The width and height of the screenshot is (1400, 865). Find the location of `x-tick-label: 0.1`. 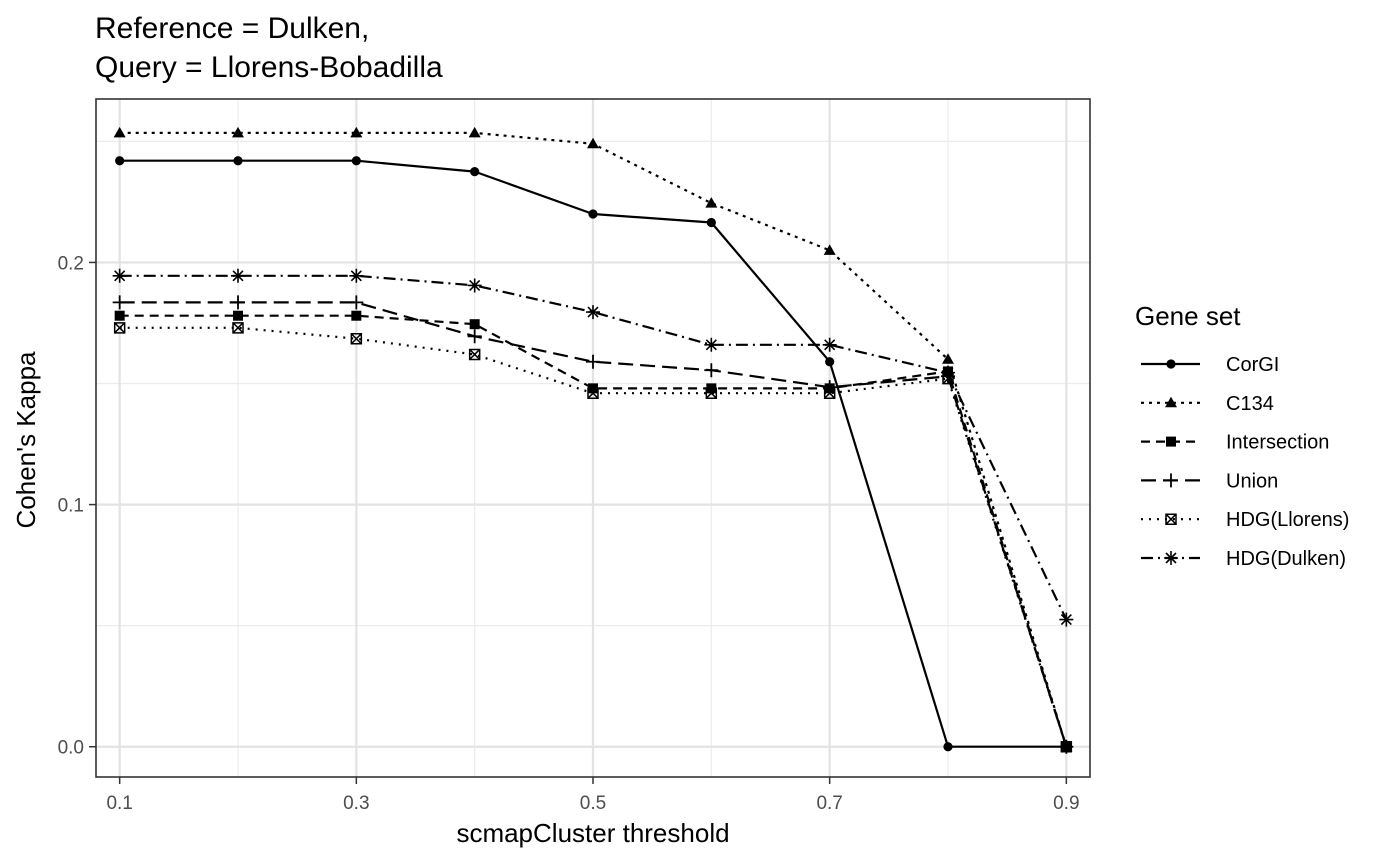

x-tick-label: 0.1 is located at coordinates (119, 803).